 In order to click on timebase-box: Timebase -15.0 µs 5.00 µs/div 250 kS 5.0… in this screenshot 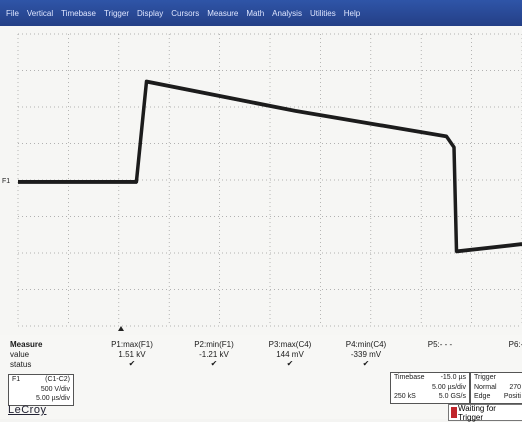, I will do `click(430, 388)`.